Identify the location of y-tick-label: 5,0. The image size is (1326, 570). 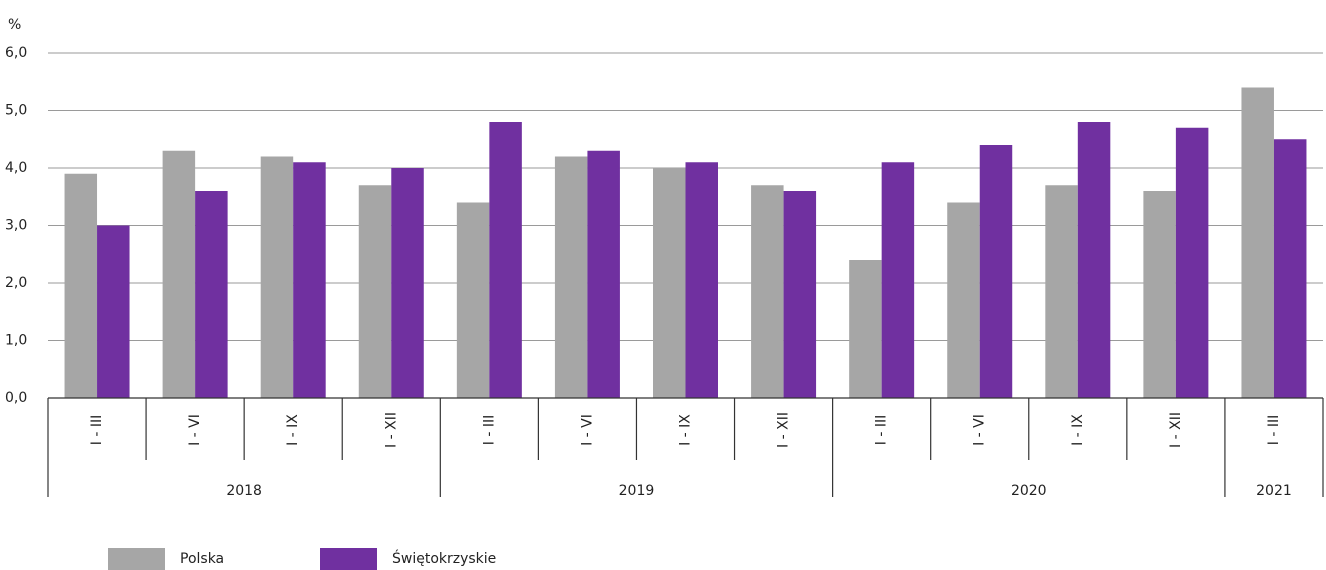
(16, 111).